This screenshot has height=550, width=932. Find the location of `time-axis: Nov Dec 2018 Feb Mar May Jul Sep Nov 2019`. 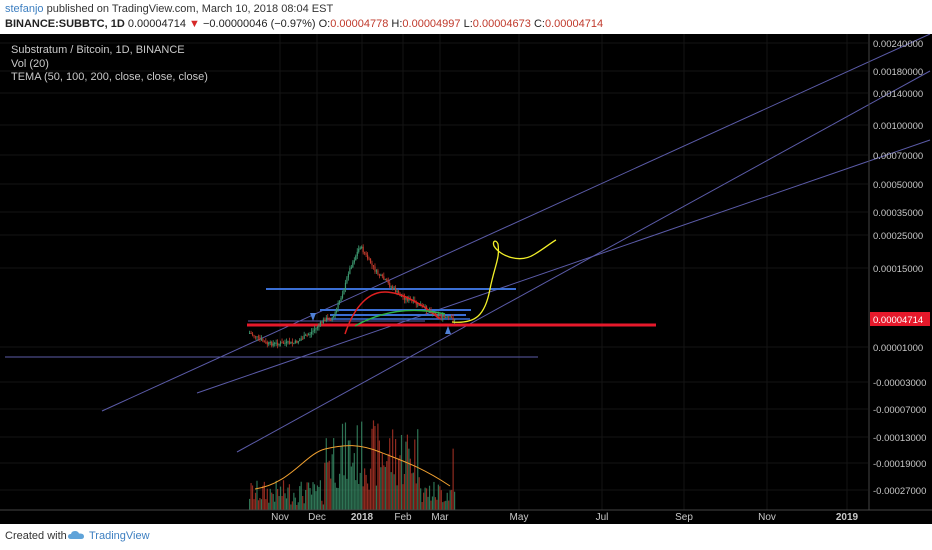

time-axis: Nov Dec 2018 Feb Mar May Jul Sep Nov 2019 is located at coordinates (466, 516).